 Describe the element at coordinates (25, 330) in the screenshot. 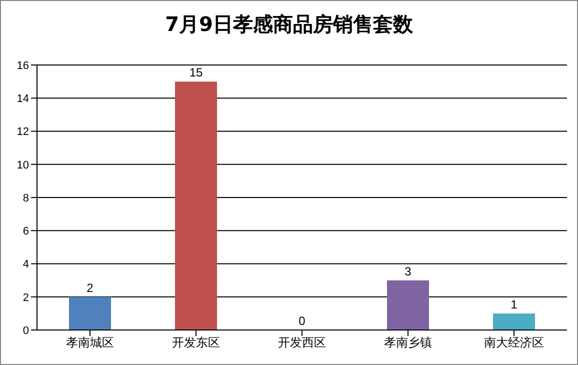

I see `y-tick-label: 0` at that location.